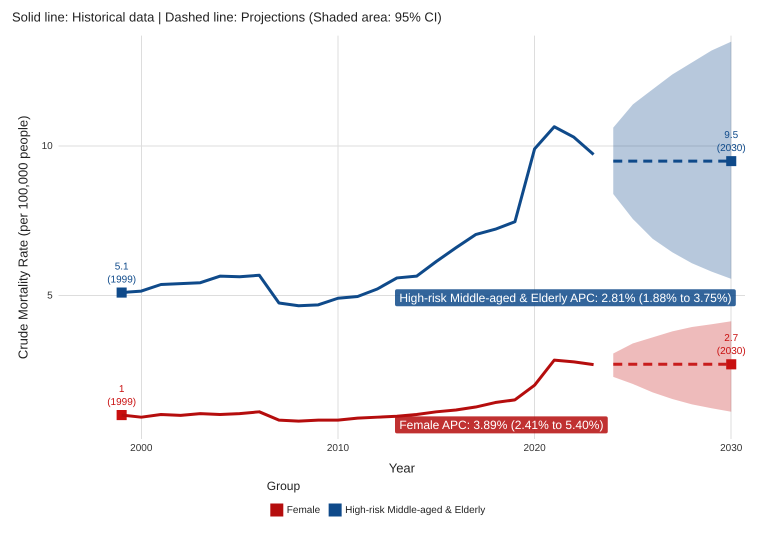 The width and height of the screenshot is (767, 537). What do you see at coordinates (303, 510) in the screenshot?
I see `legend-label: Female` at bounding box center [303, 510].